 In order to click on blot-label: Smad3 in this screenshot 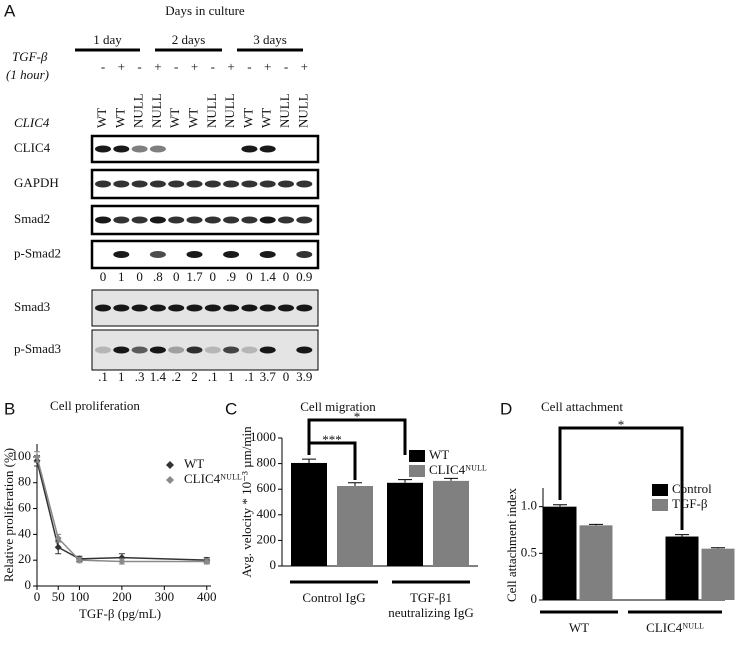, I will do `click(32, 306)`.